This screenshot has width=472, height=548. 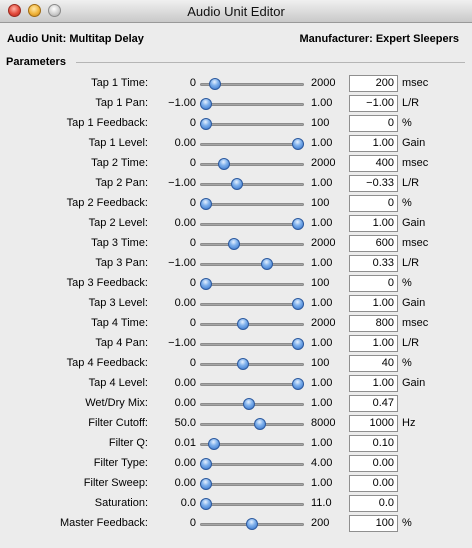 I want to click on parameter-value-field: 100, so click(x=373, y=523).